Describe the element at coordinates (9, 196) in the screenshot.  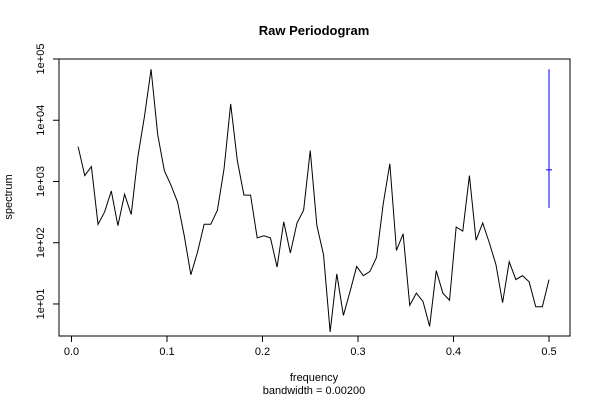
I see `y-axis-label: spectrum` at that location.